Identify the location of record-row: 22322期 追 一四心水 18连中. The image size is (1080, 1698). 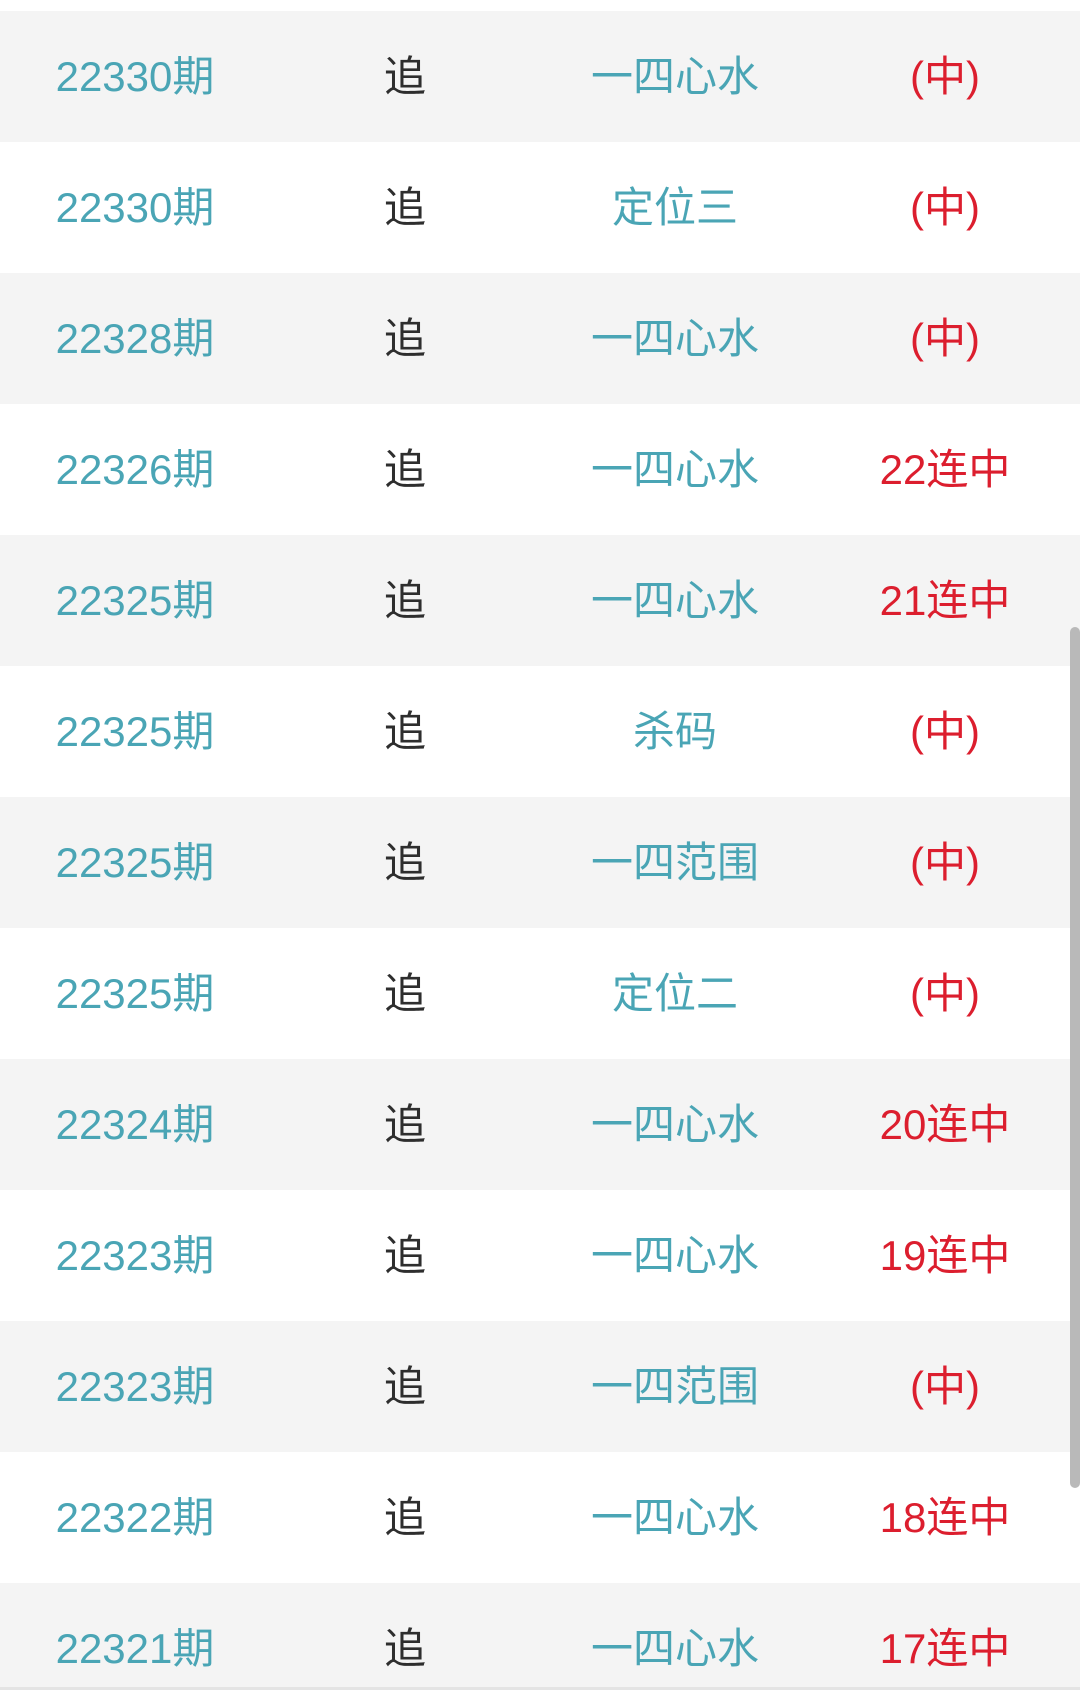
(540, 1517).